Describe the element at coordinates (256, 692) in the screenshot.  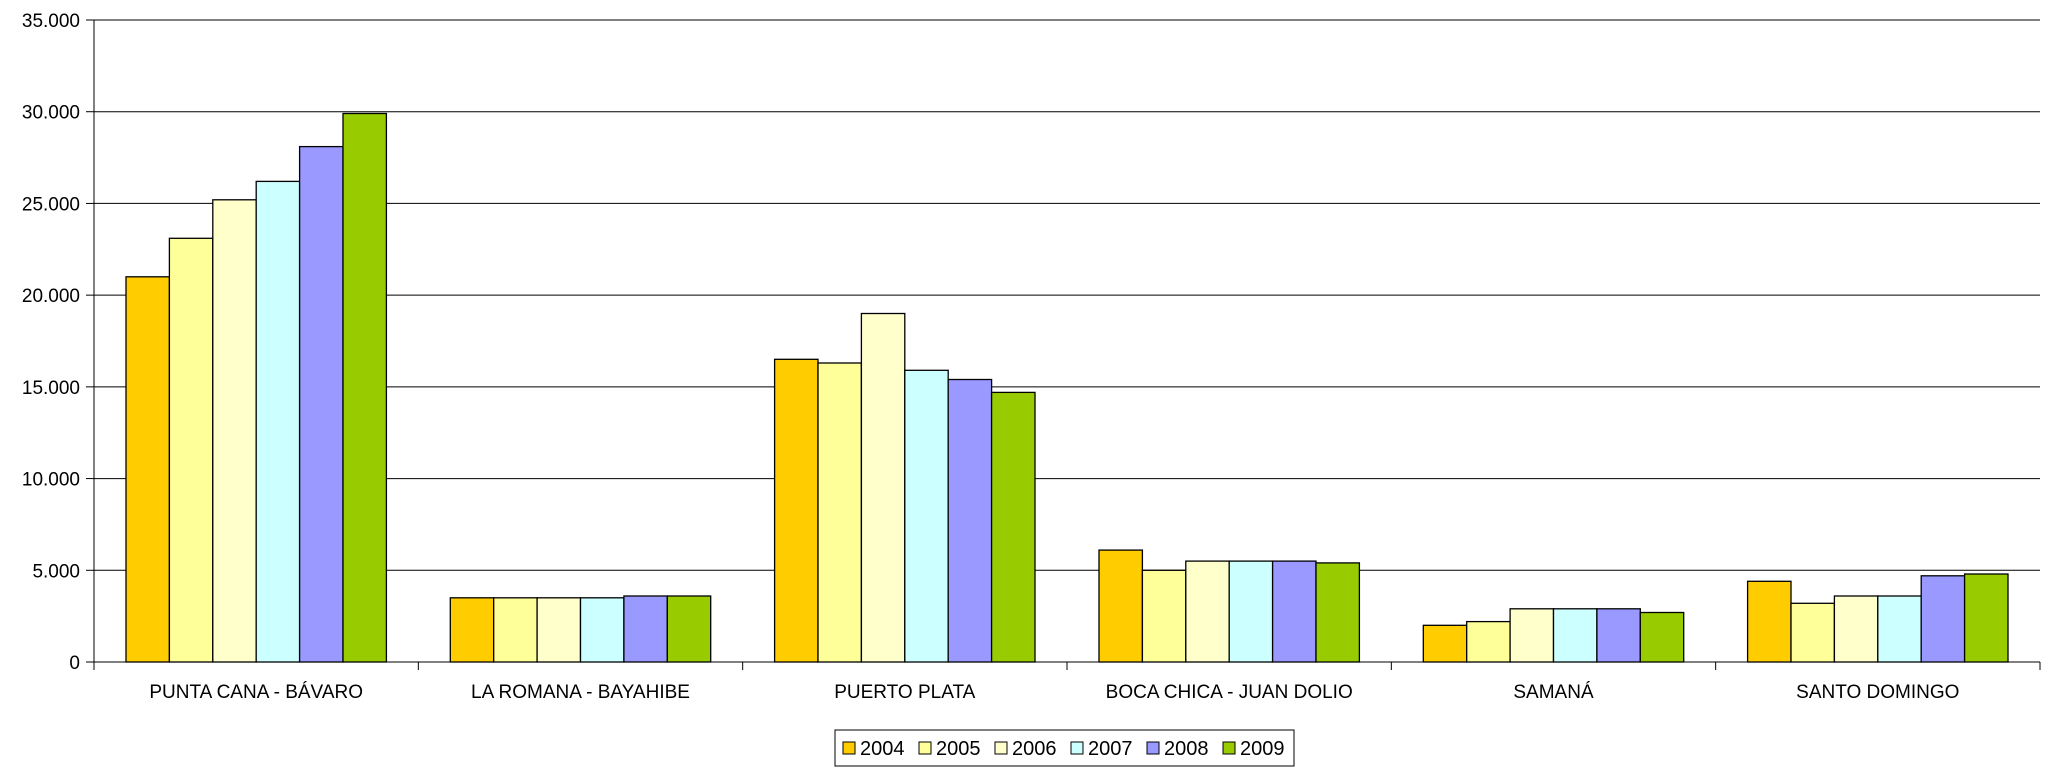
I see `x-category-label: PUNTA CANA - BÁVARO` at that location.